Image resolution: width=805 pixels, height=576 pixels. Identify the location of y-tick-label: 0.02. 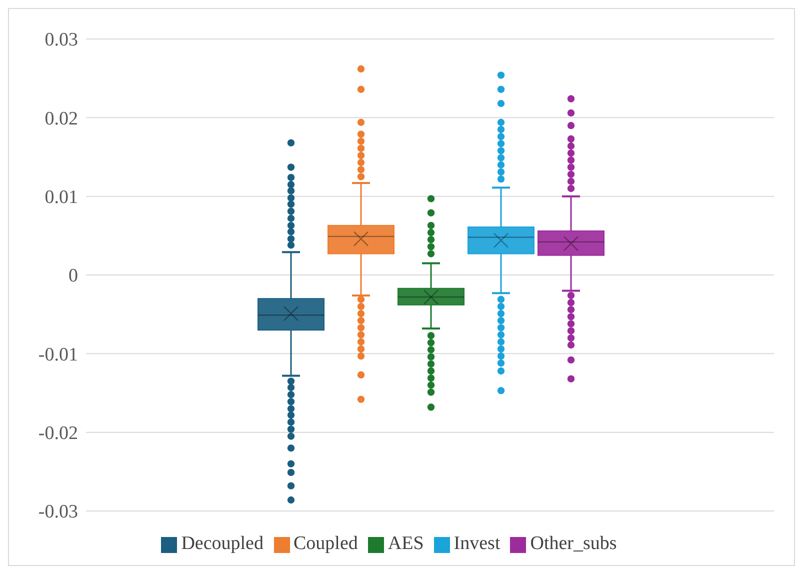
(61, 119).